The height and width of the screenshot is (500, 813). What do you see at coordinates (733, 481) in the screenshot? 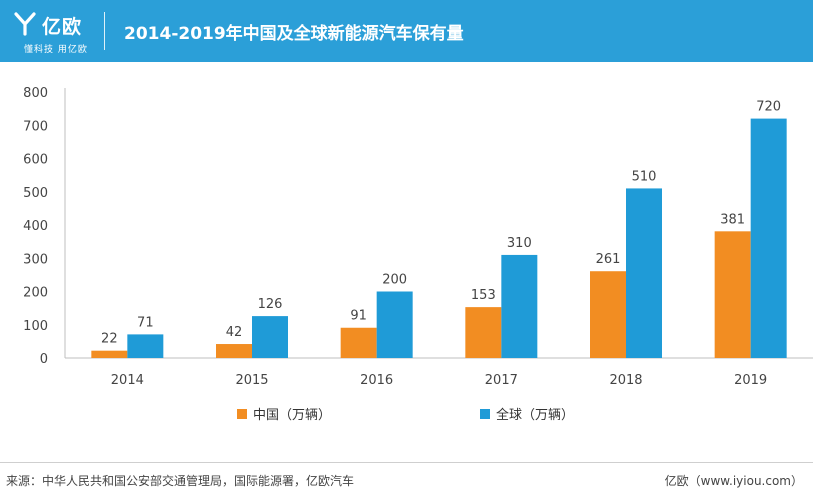
I see `footer-site: 亿欧（www.iyiou.com）` at bounding box center [733, 481].